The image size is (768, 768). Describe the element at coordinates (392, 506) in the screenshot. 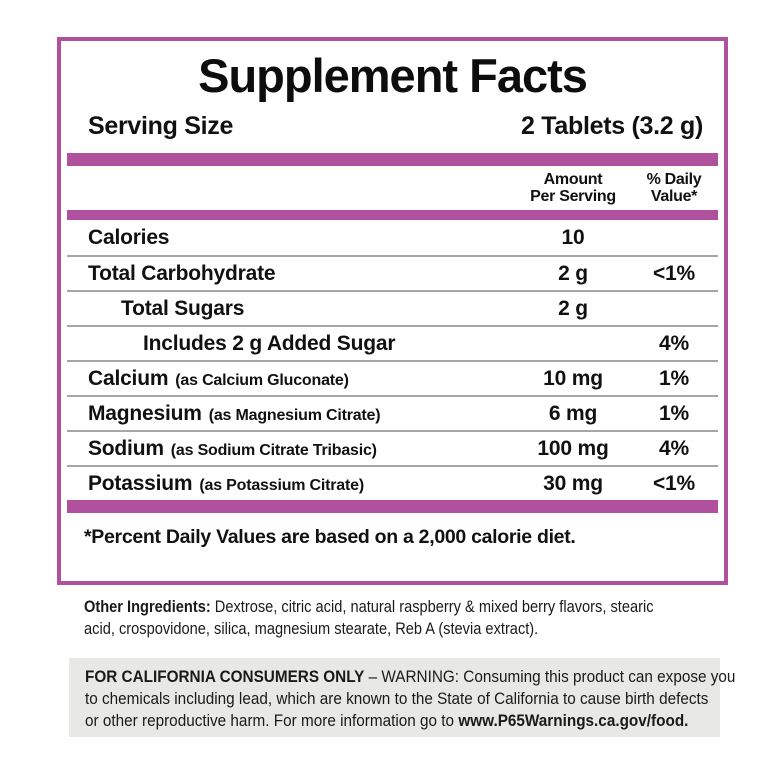

I see `divider-bar-bottom` at that location.